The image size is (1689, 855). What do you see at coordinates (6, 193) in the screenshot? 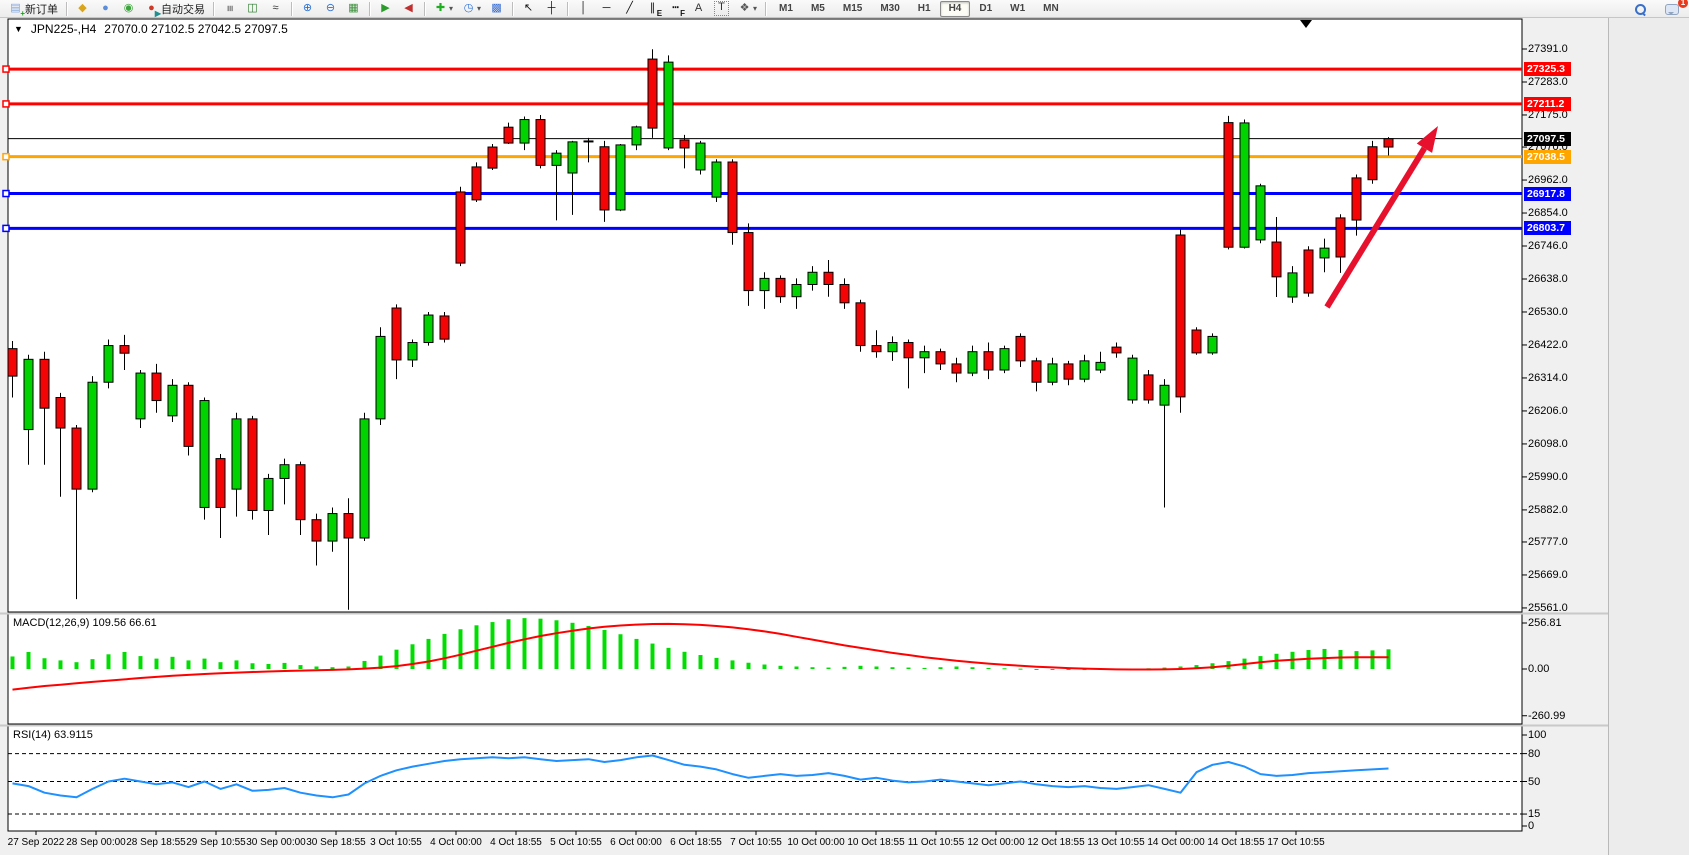
I see `support-line-1-handle` at bounding box center [6, 193].